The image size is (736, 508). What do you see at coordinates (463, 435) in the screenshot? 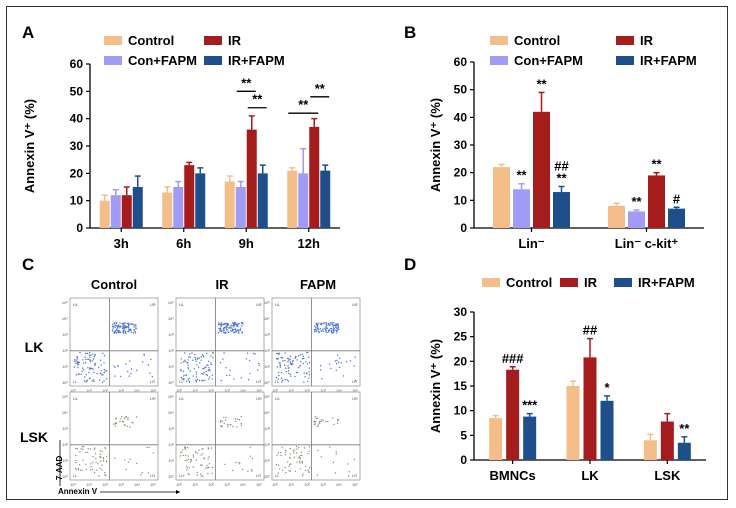
I see `y-tick-label: 5` at bounding box center [463, 435].